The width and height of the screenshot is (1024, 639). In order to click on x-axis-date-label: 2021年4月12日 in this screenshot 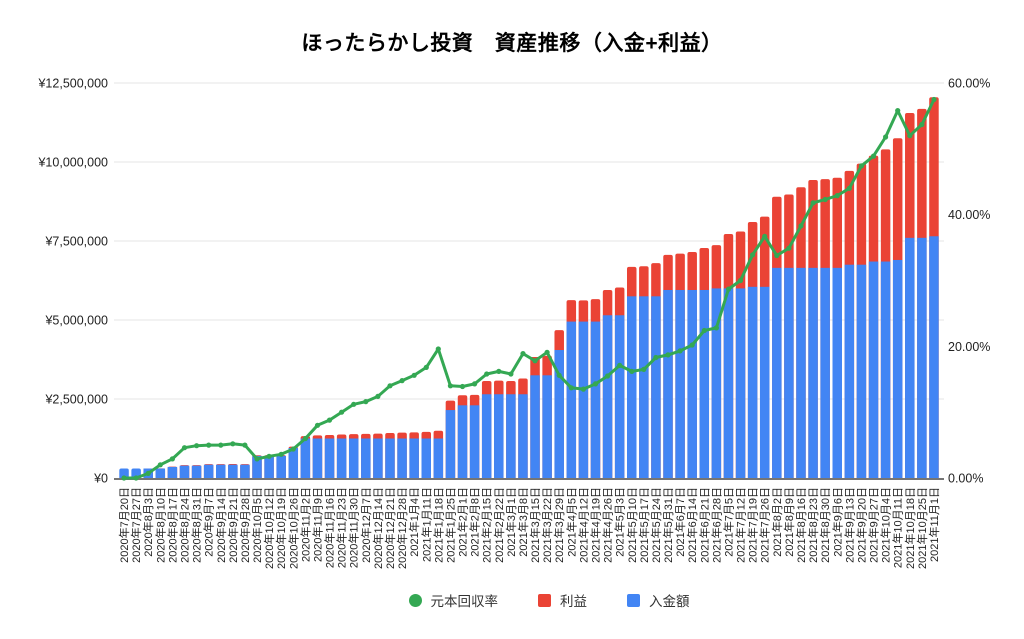, I will do `click(583, 525)`.